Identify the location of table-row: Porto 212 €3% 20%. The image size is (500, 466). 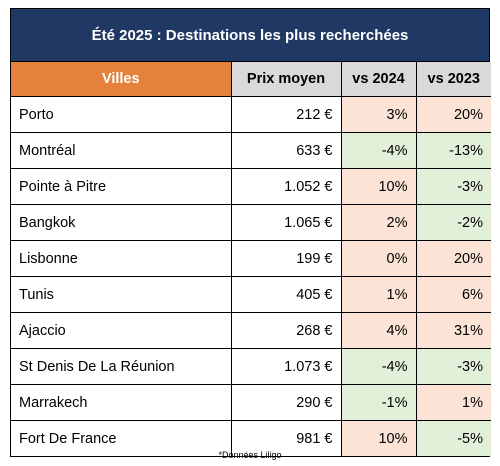
(251, 114).